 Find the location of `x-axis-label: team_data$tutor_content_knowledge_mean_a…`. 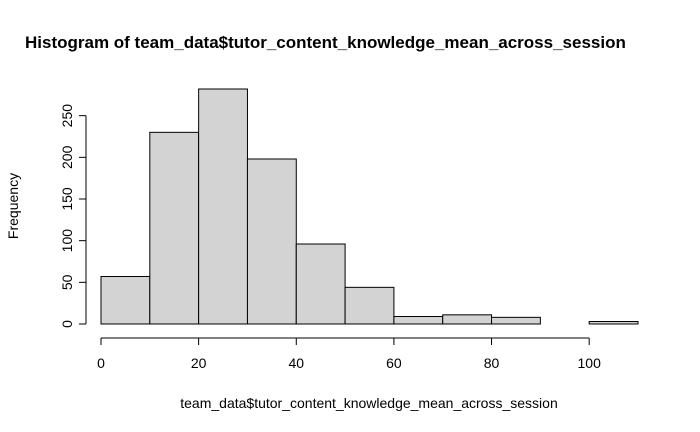

x-axis-label: team_data$tutor_content_knowledge_mean_a… is located at coordinates (368, 403).